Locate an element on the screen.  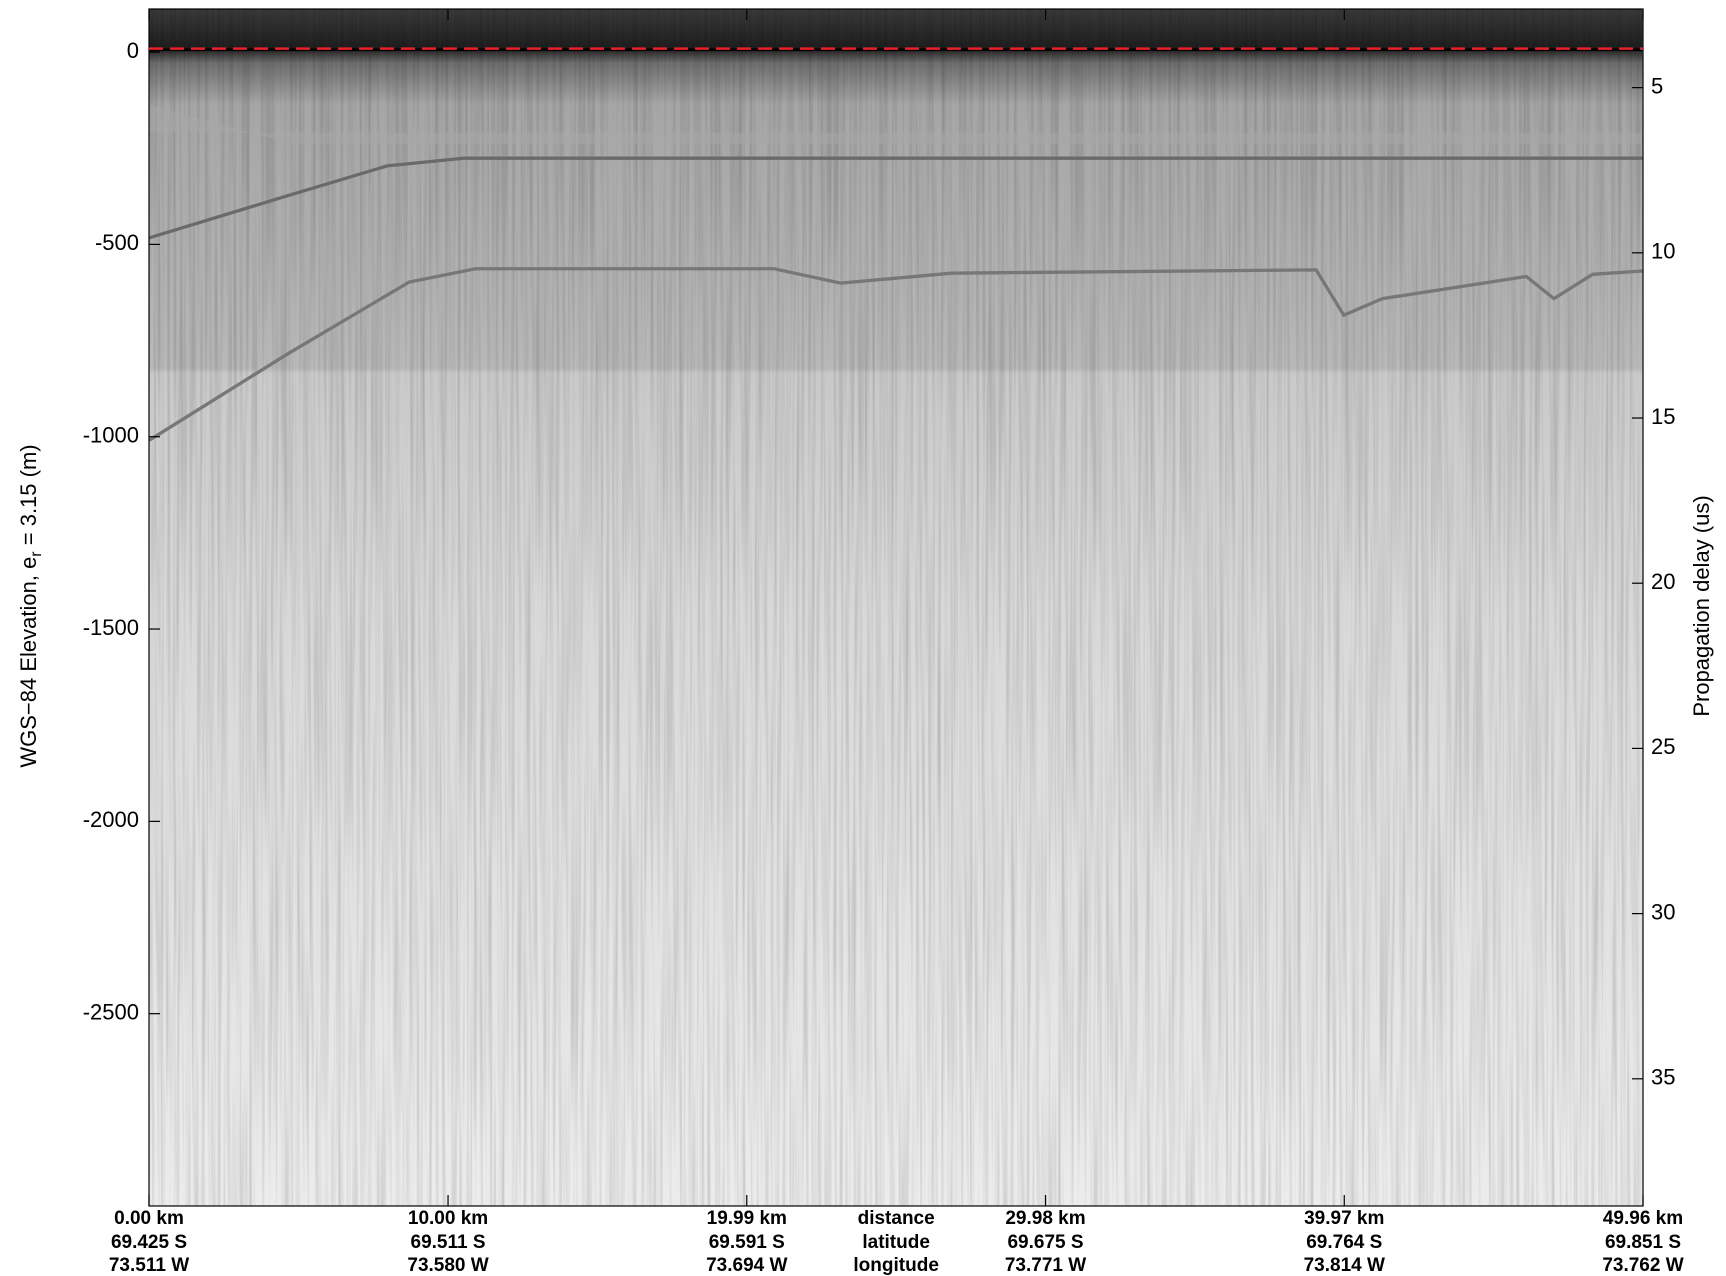
longitude-label: 73.771 W is located at coordinates (1045, 1265).